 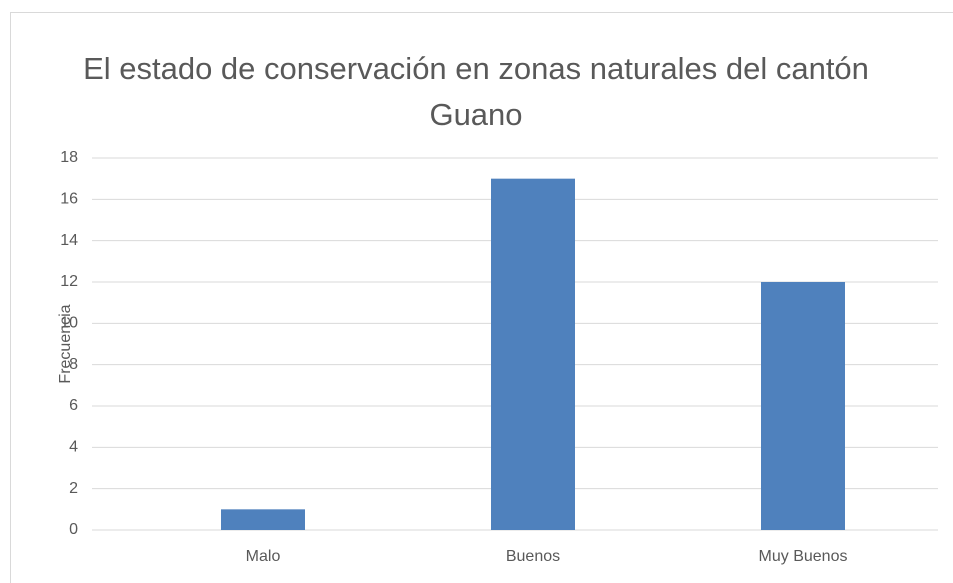 I want to click on y-tick-label: 4, so click(x=73, y=447).